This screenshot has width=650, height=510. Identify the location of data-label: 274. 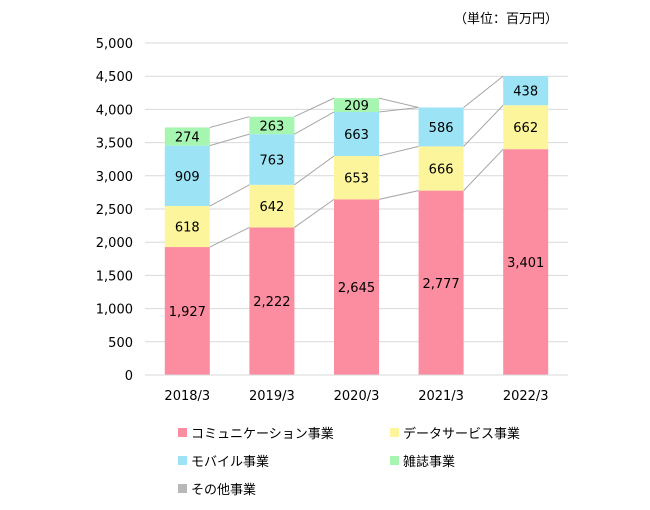
(187, 138).